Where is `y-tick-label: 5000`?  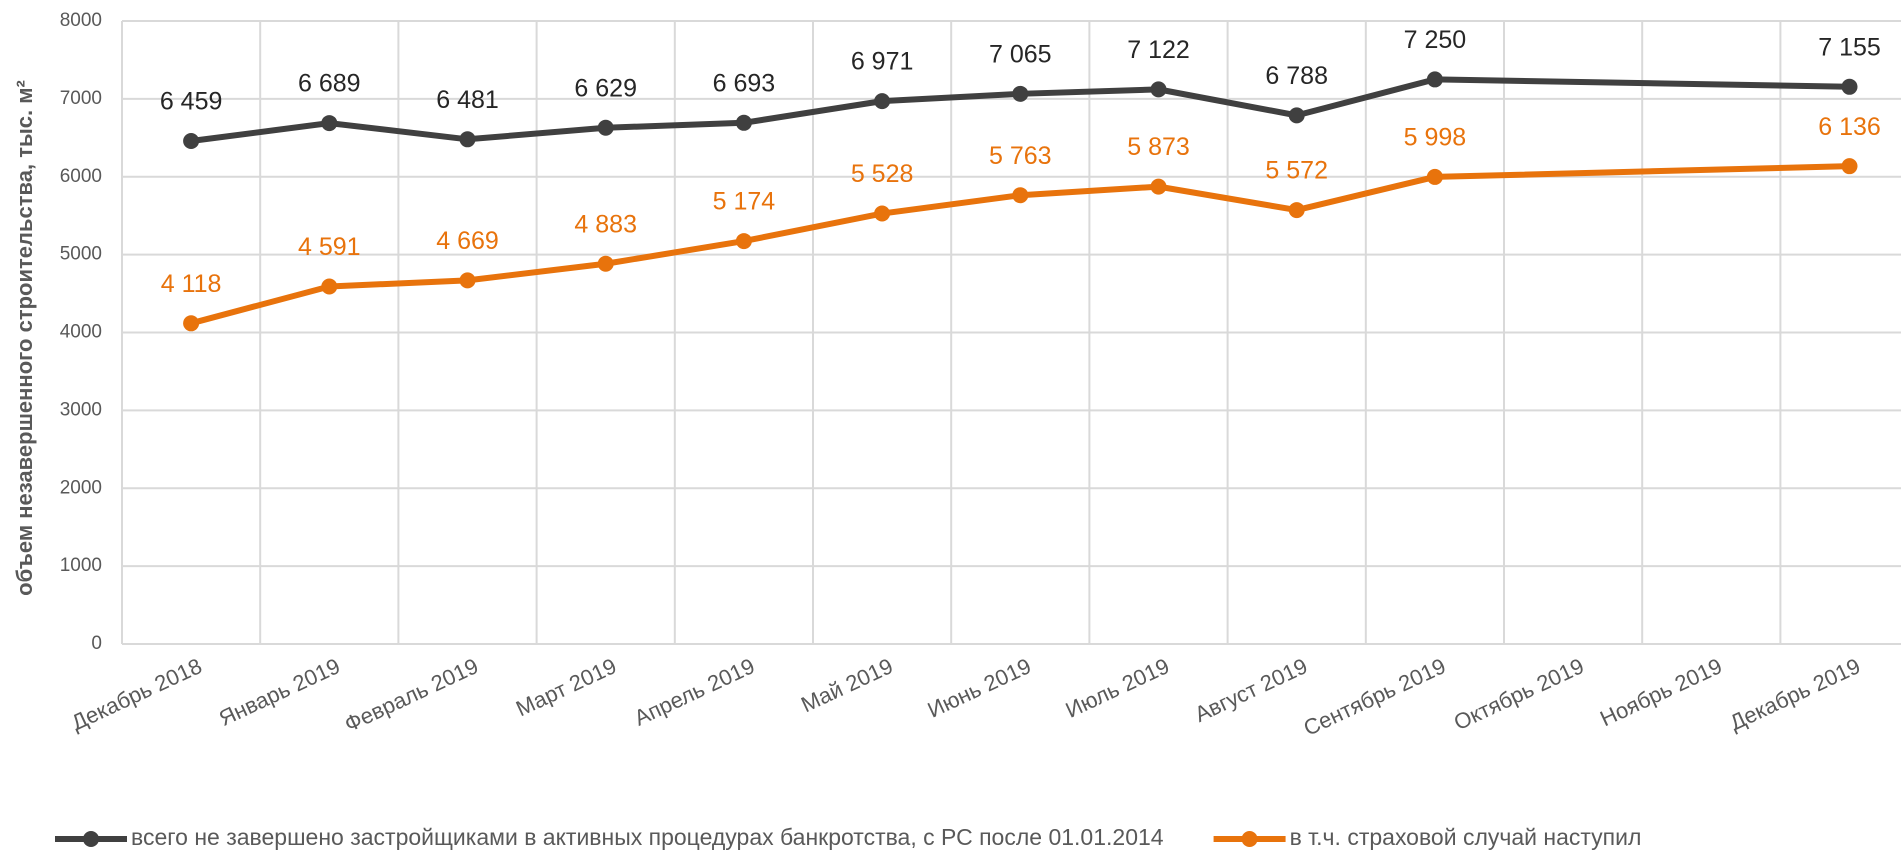
y-tick-label: 5000 is located at coordinates (81, 254).